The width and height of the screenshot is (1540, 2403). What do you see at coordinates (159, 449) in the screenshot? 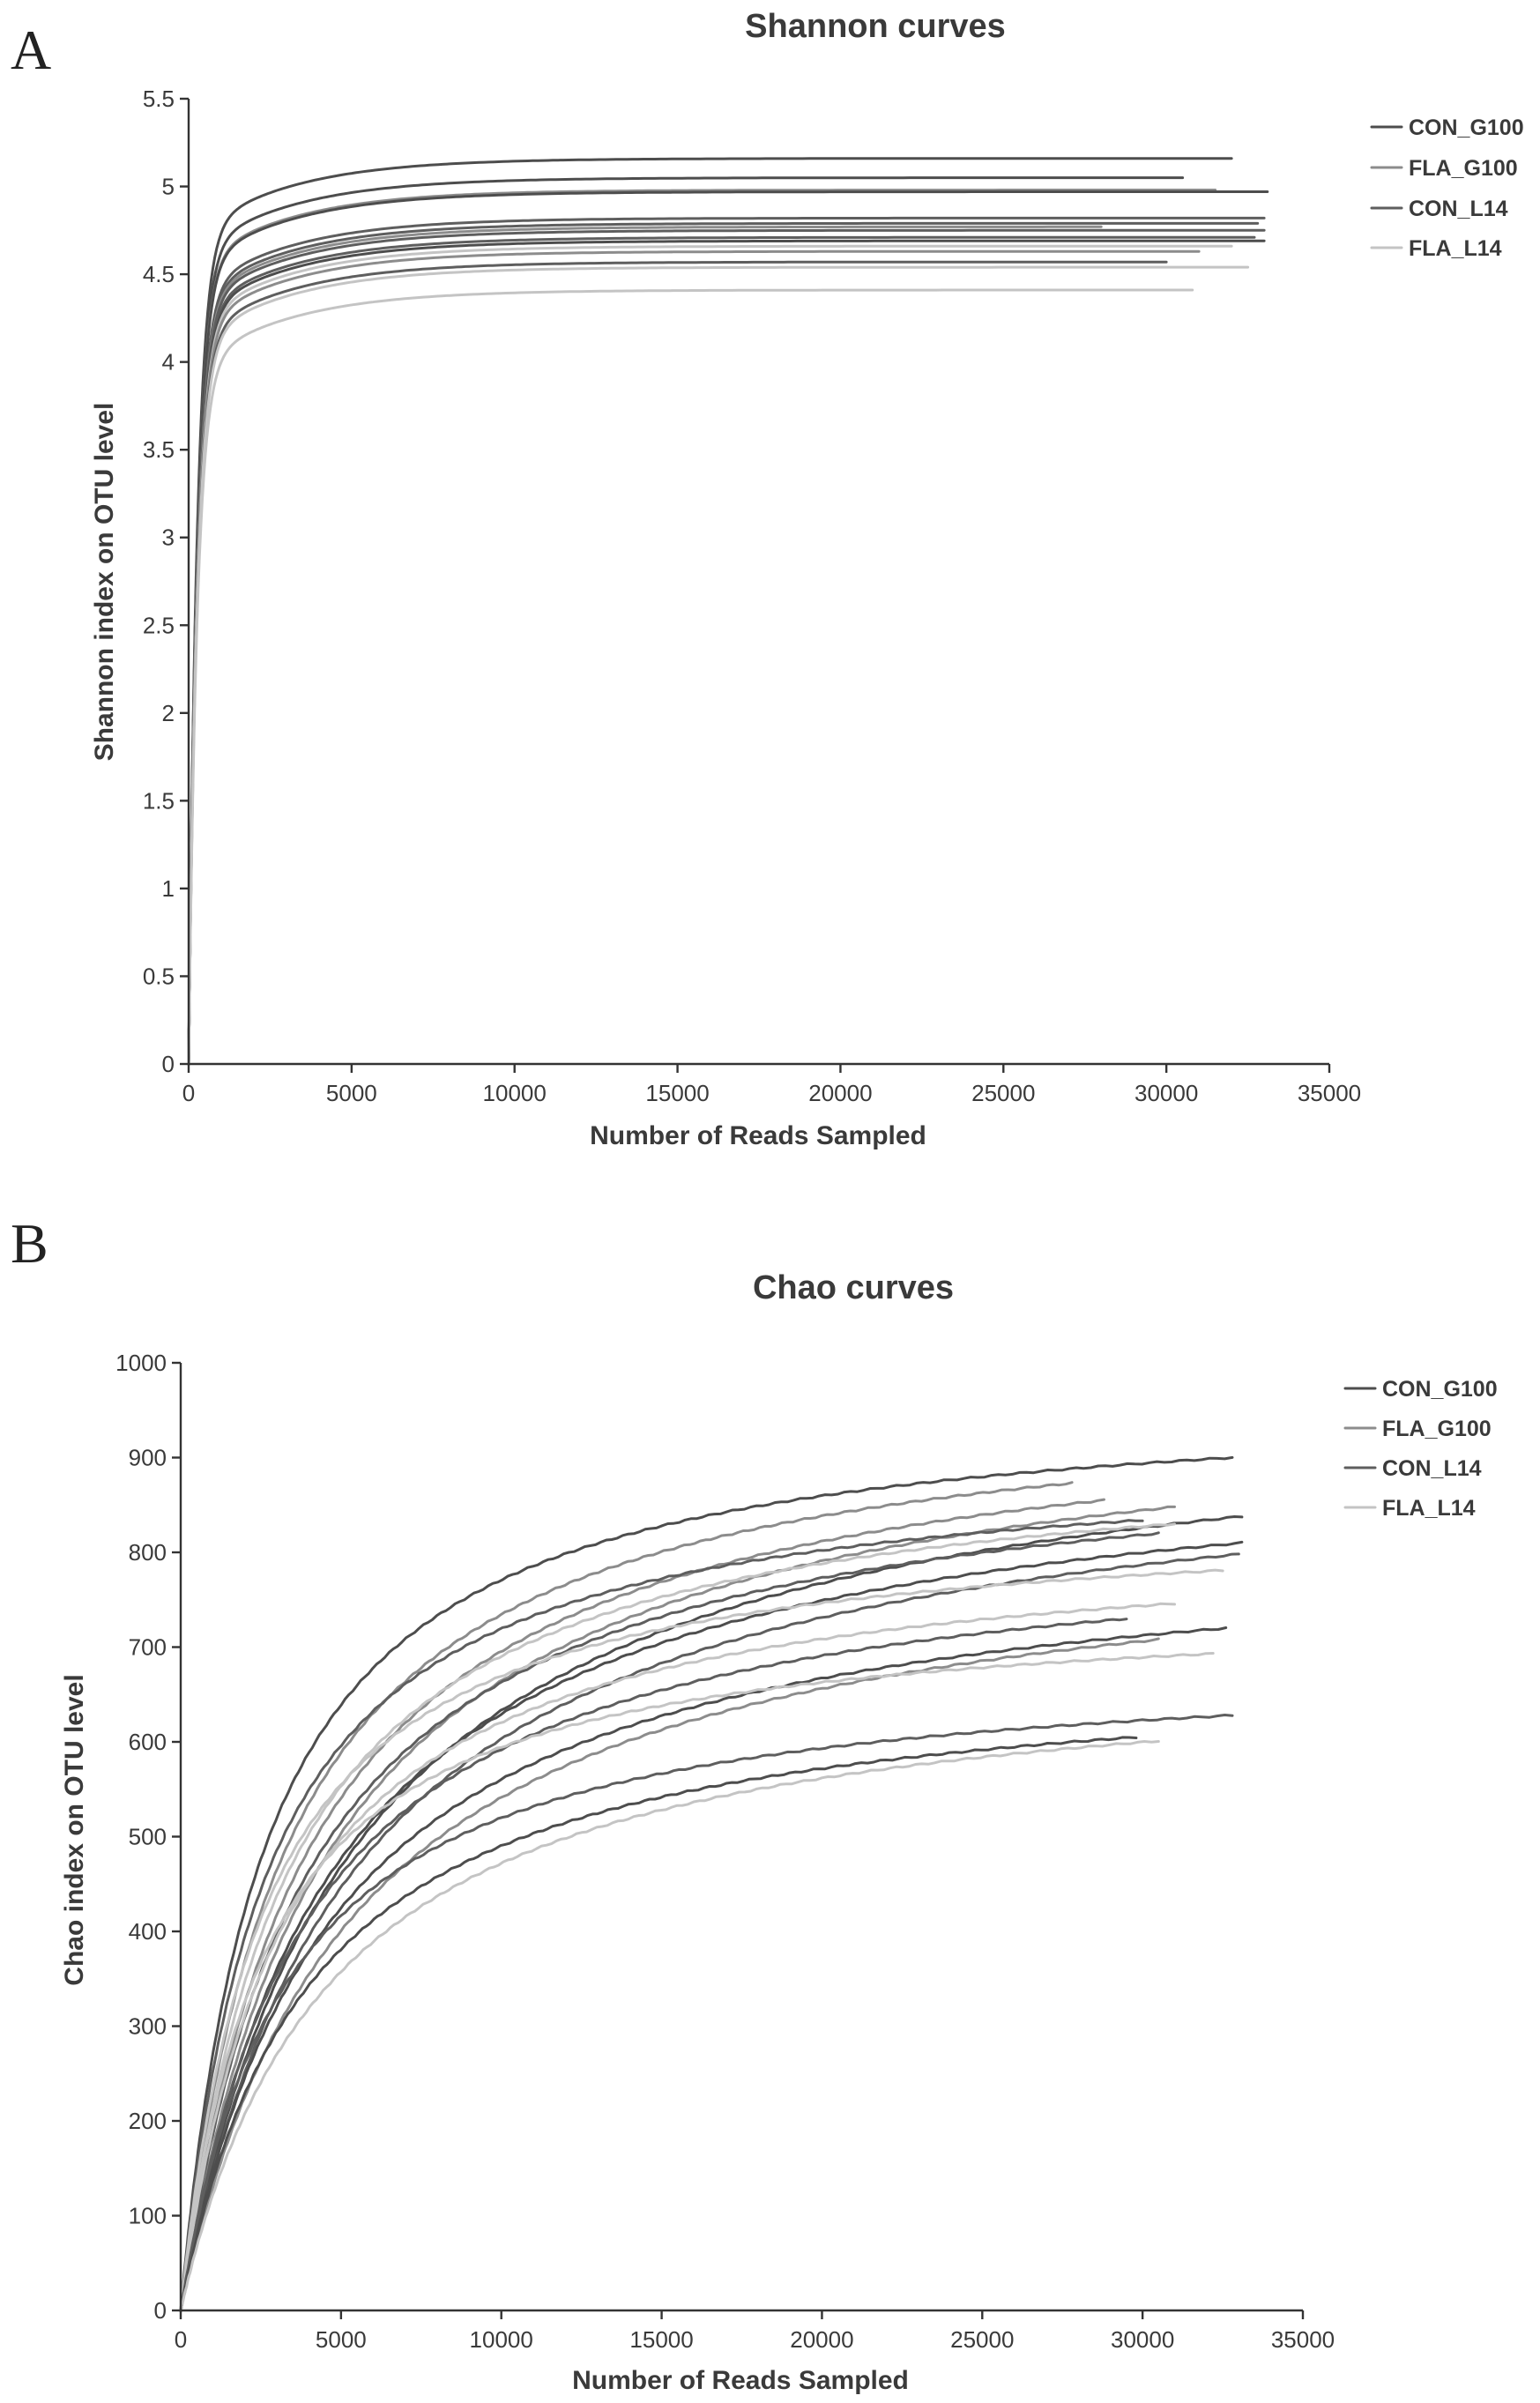
I see `y-tick-label: 3.5` at bounding box center [159, 449].